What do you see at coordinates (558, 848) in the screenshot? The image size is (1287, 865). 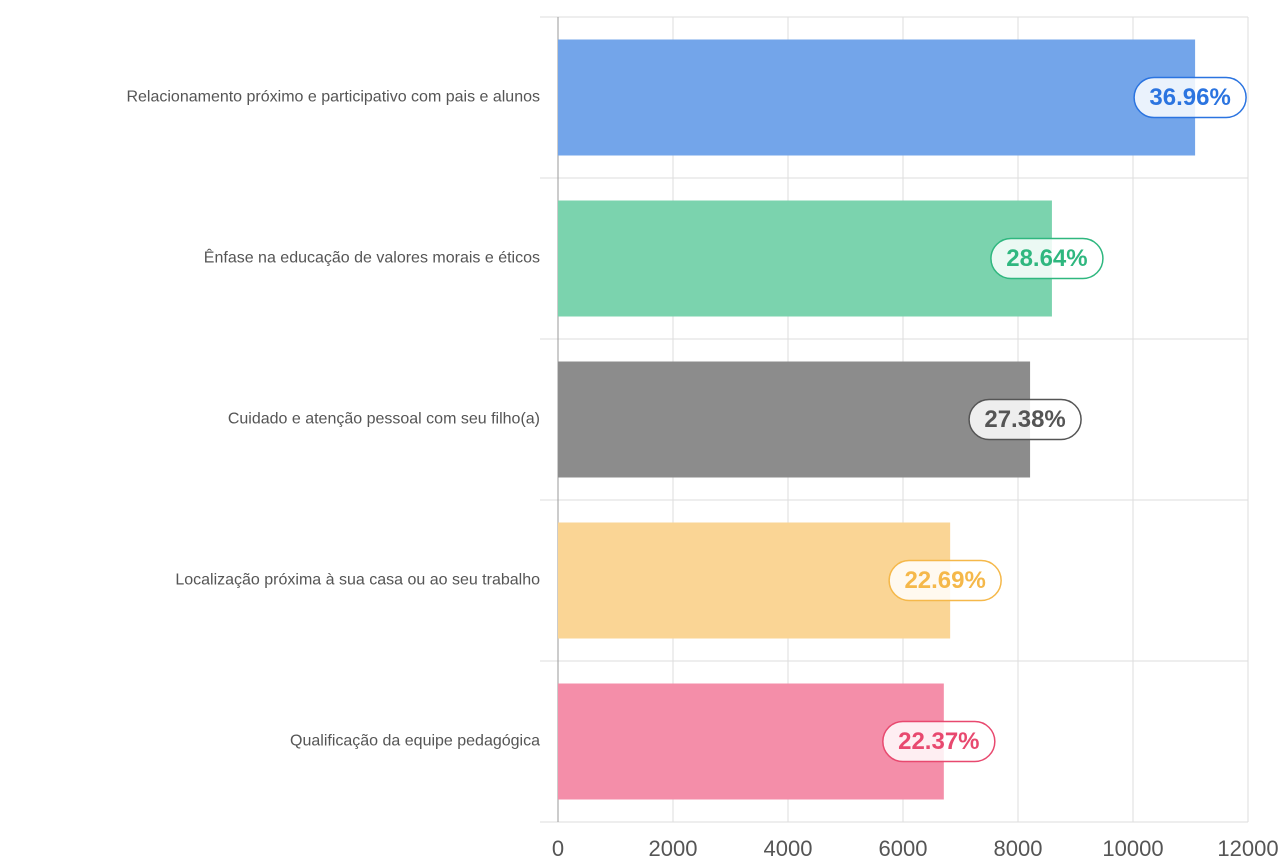 I see `x-tick-label: 0` at bounding box center [558, 848].